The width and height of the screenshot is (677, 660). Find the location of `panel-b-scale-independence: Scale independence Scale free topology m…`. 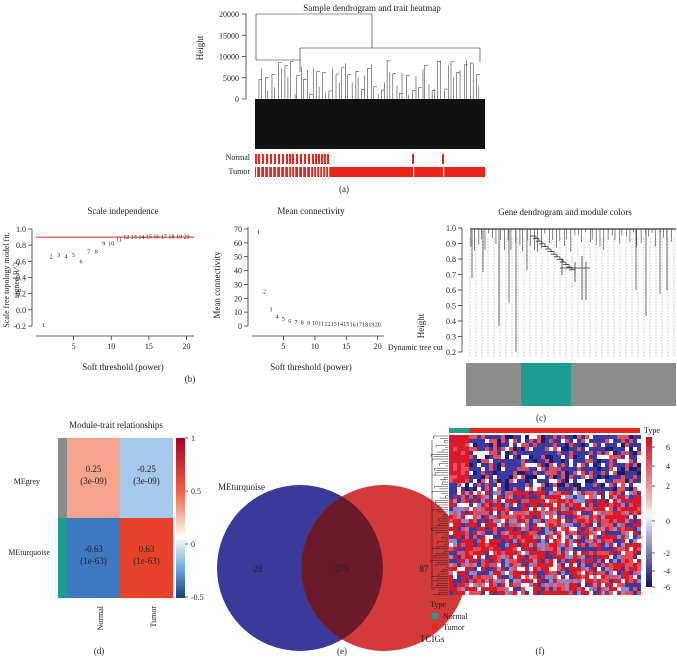

panel-b-scale-independence: Scale independence Scale free topology m… is located at coordinates (98, 295).